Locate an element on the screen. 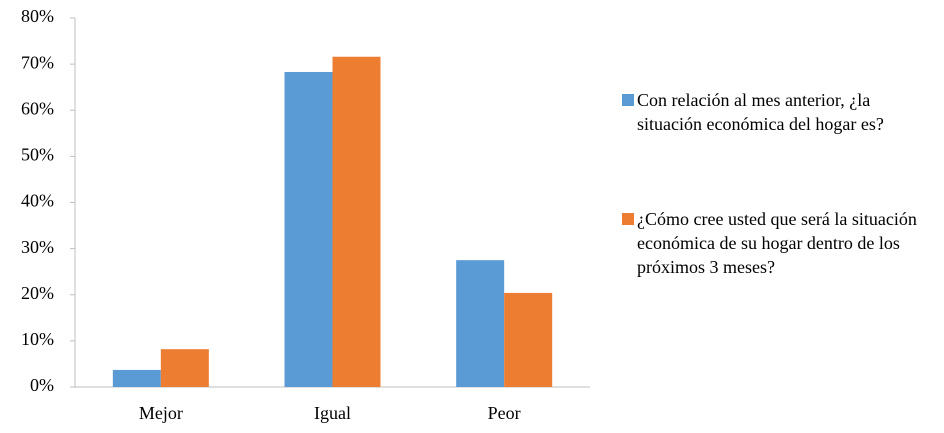  y-tick-label: 50% is located at coordinates (37, 155).